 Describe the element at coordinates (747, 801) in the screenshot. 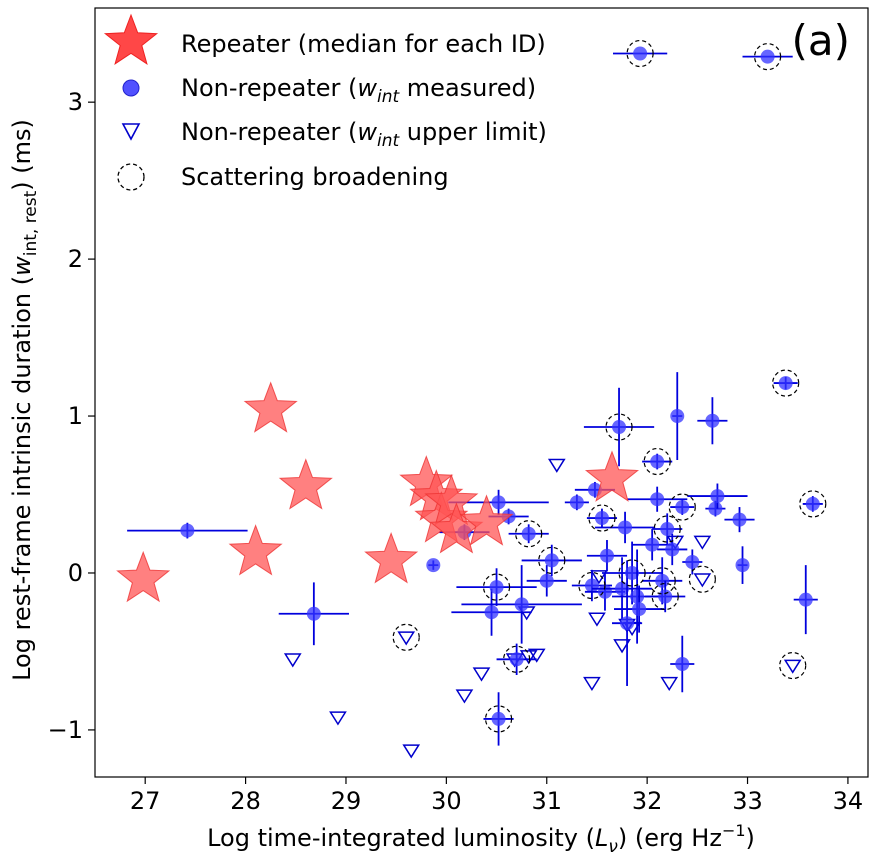

I see `x-tick-label: 33` at that location.